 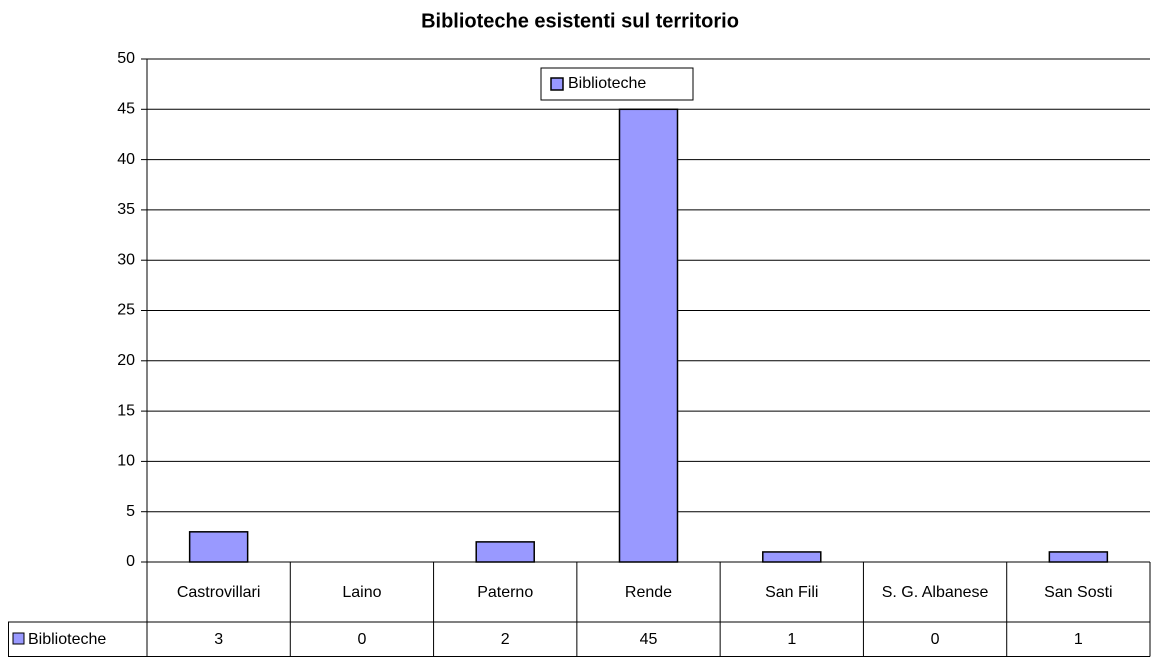 What do you see at coordinates (18, 638) in the screenshot?
I see `table-legend-key` at bounding box center [18, 638].